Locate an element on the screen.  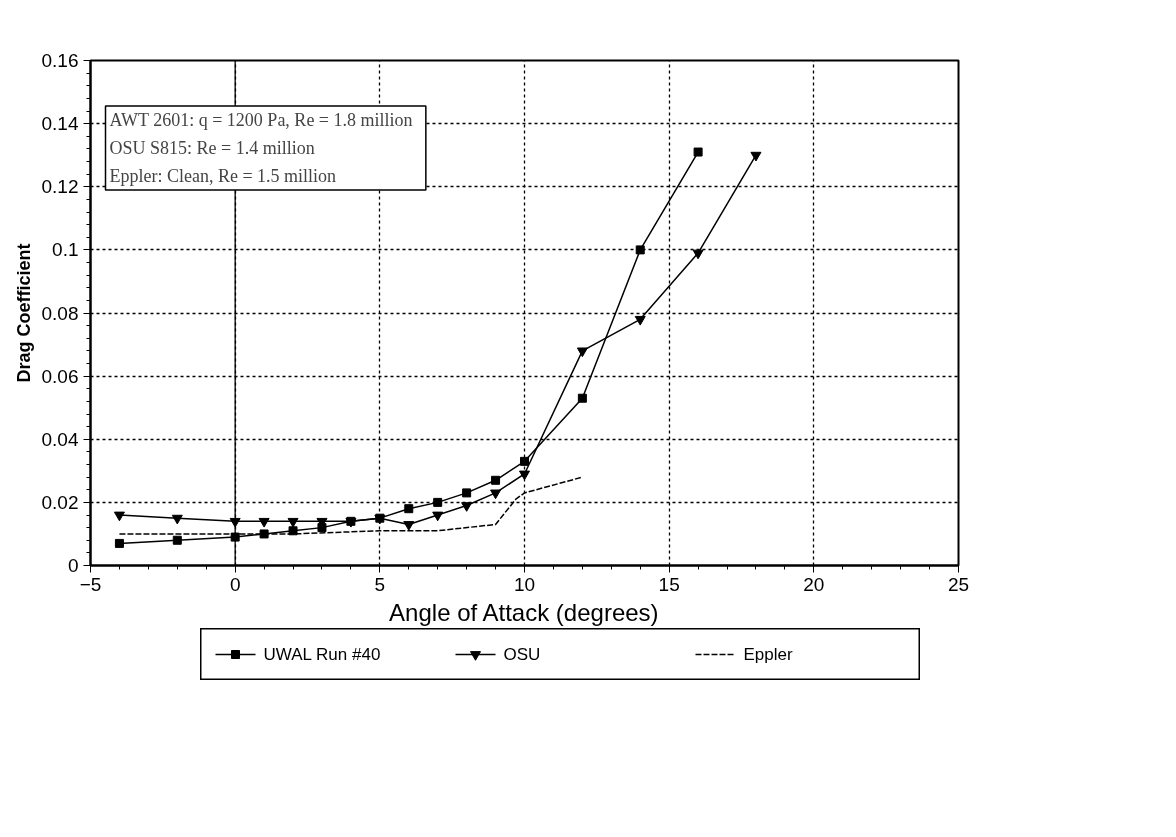
legend-label: Eppler is located at coordinates (768, 654).